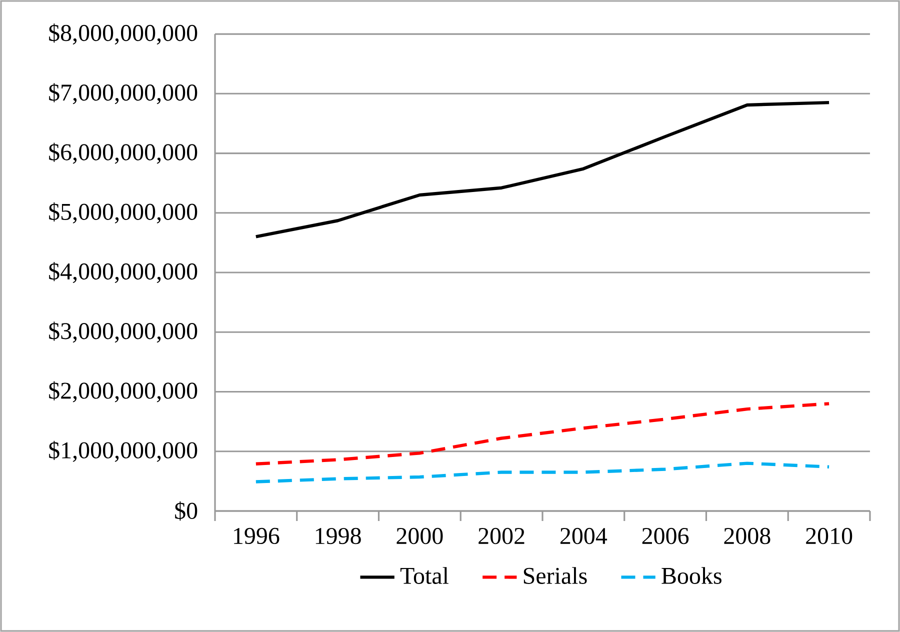 The image size is (900, 632). What do you see at coordinates (501, 536) in the screenshot?
I see `x-tick-label: 2002` at bounding box center [501, 536].